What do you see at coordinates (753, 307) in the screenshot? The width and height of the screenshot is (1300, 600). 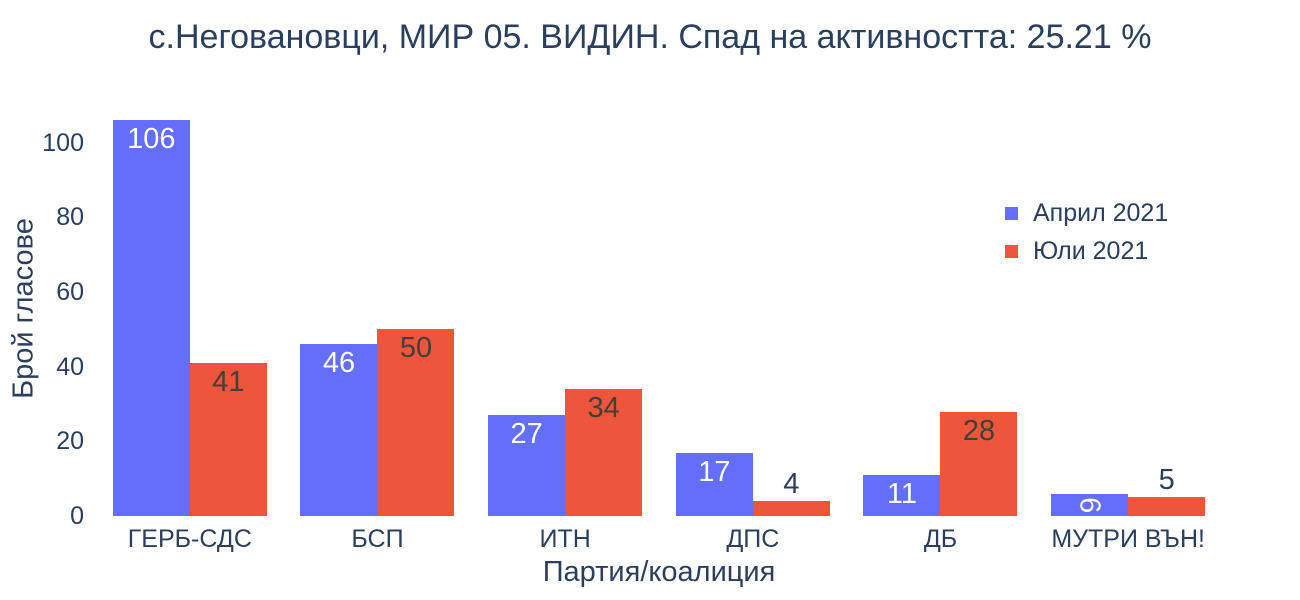 I see `bar-group: 17 4` at bounding box center [753, 307].